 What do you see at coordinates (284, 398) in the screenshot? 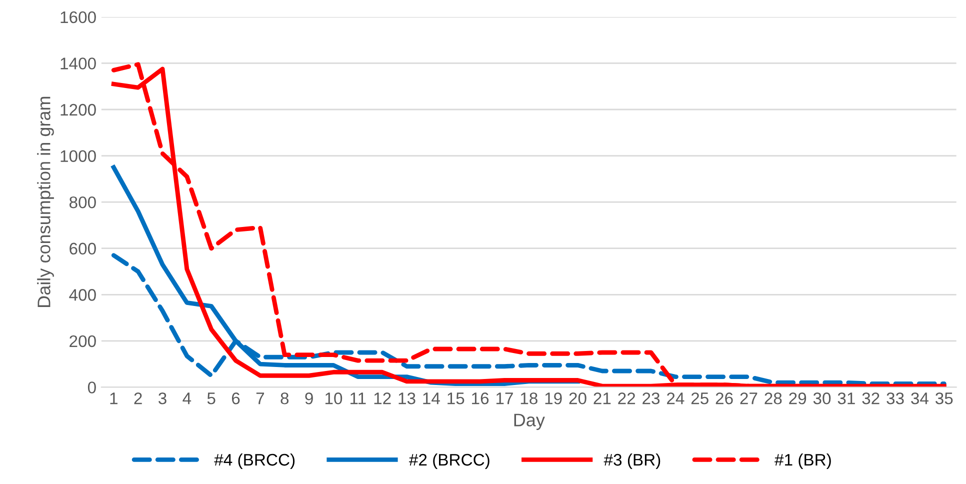
I see `x-tick-label: 8` at bounding box center [284, 398].